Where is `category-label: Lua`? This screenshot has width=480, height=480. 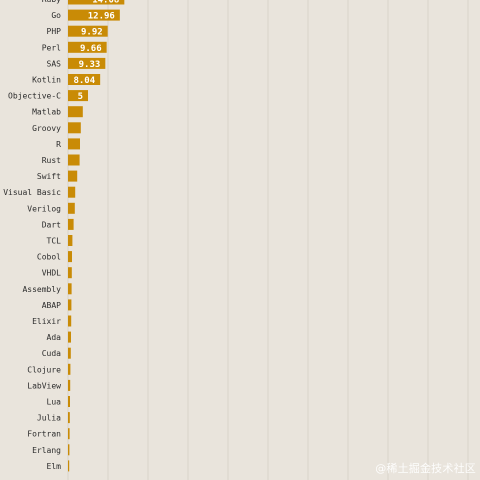
category-label: Lua is located at coordinates (54, 402).